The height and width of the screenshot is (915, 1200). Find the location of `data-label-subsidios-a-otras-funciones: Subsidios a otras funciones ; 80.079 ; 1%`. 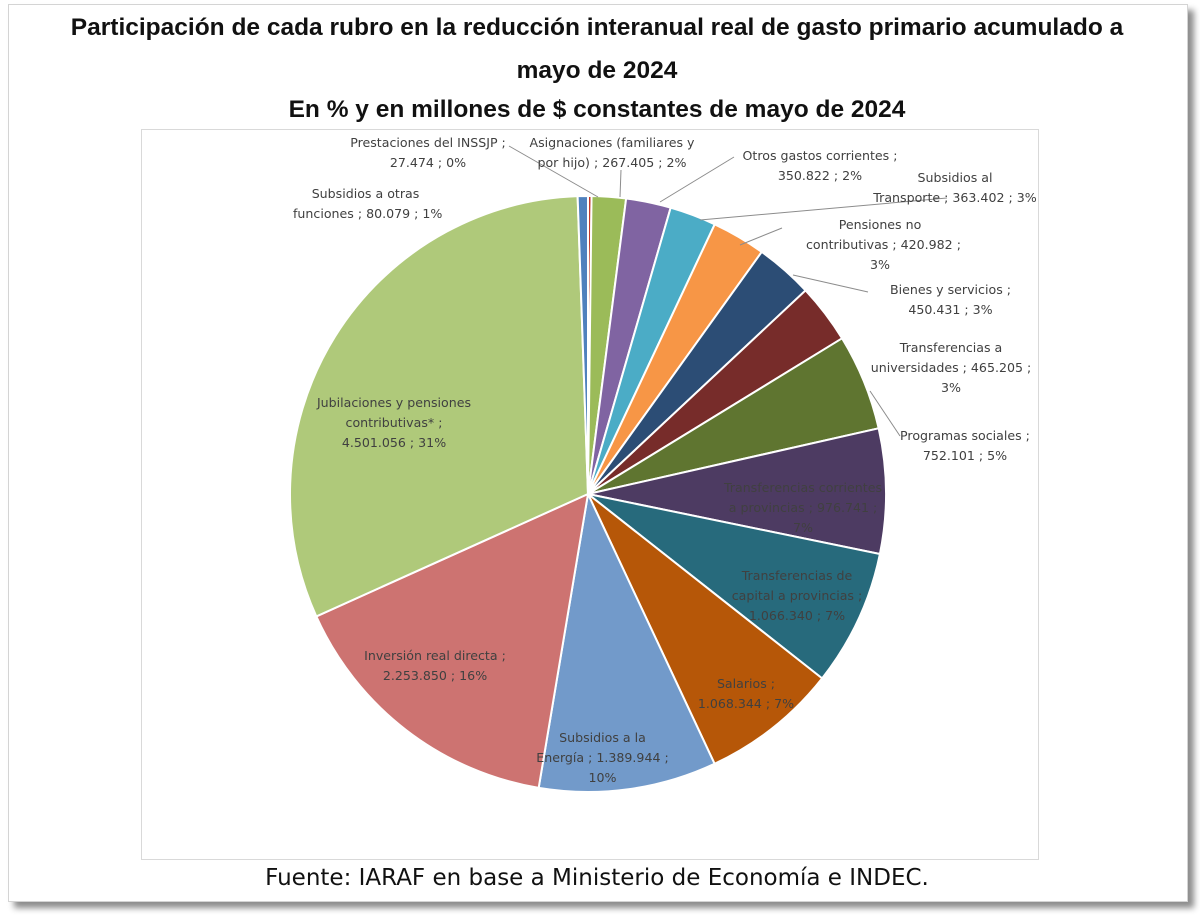

data-label-subsidios-a-otras-funciones: Subsidios a otras funciones ; 80.079 ; 1% is located at coordinates (368, 204).